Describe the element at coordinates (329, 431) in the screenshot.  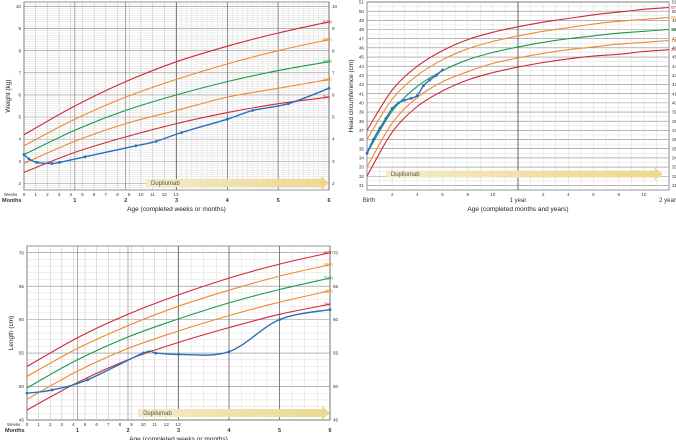
I see `x-month-tick: 6` at that location.